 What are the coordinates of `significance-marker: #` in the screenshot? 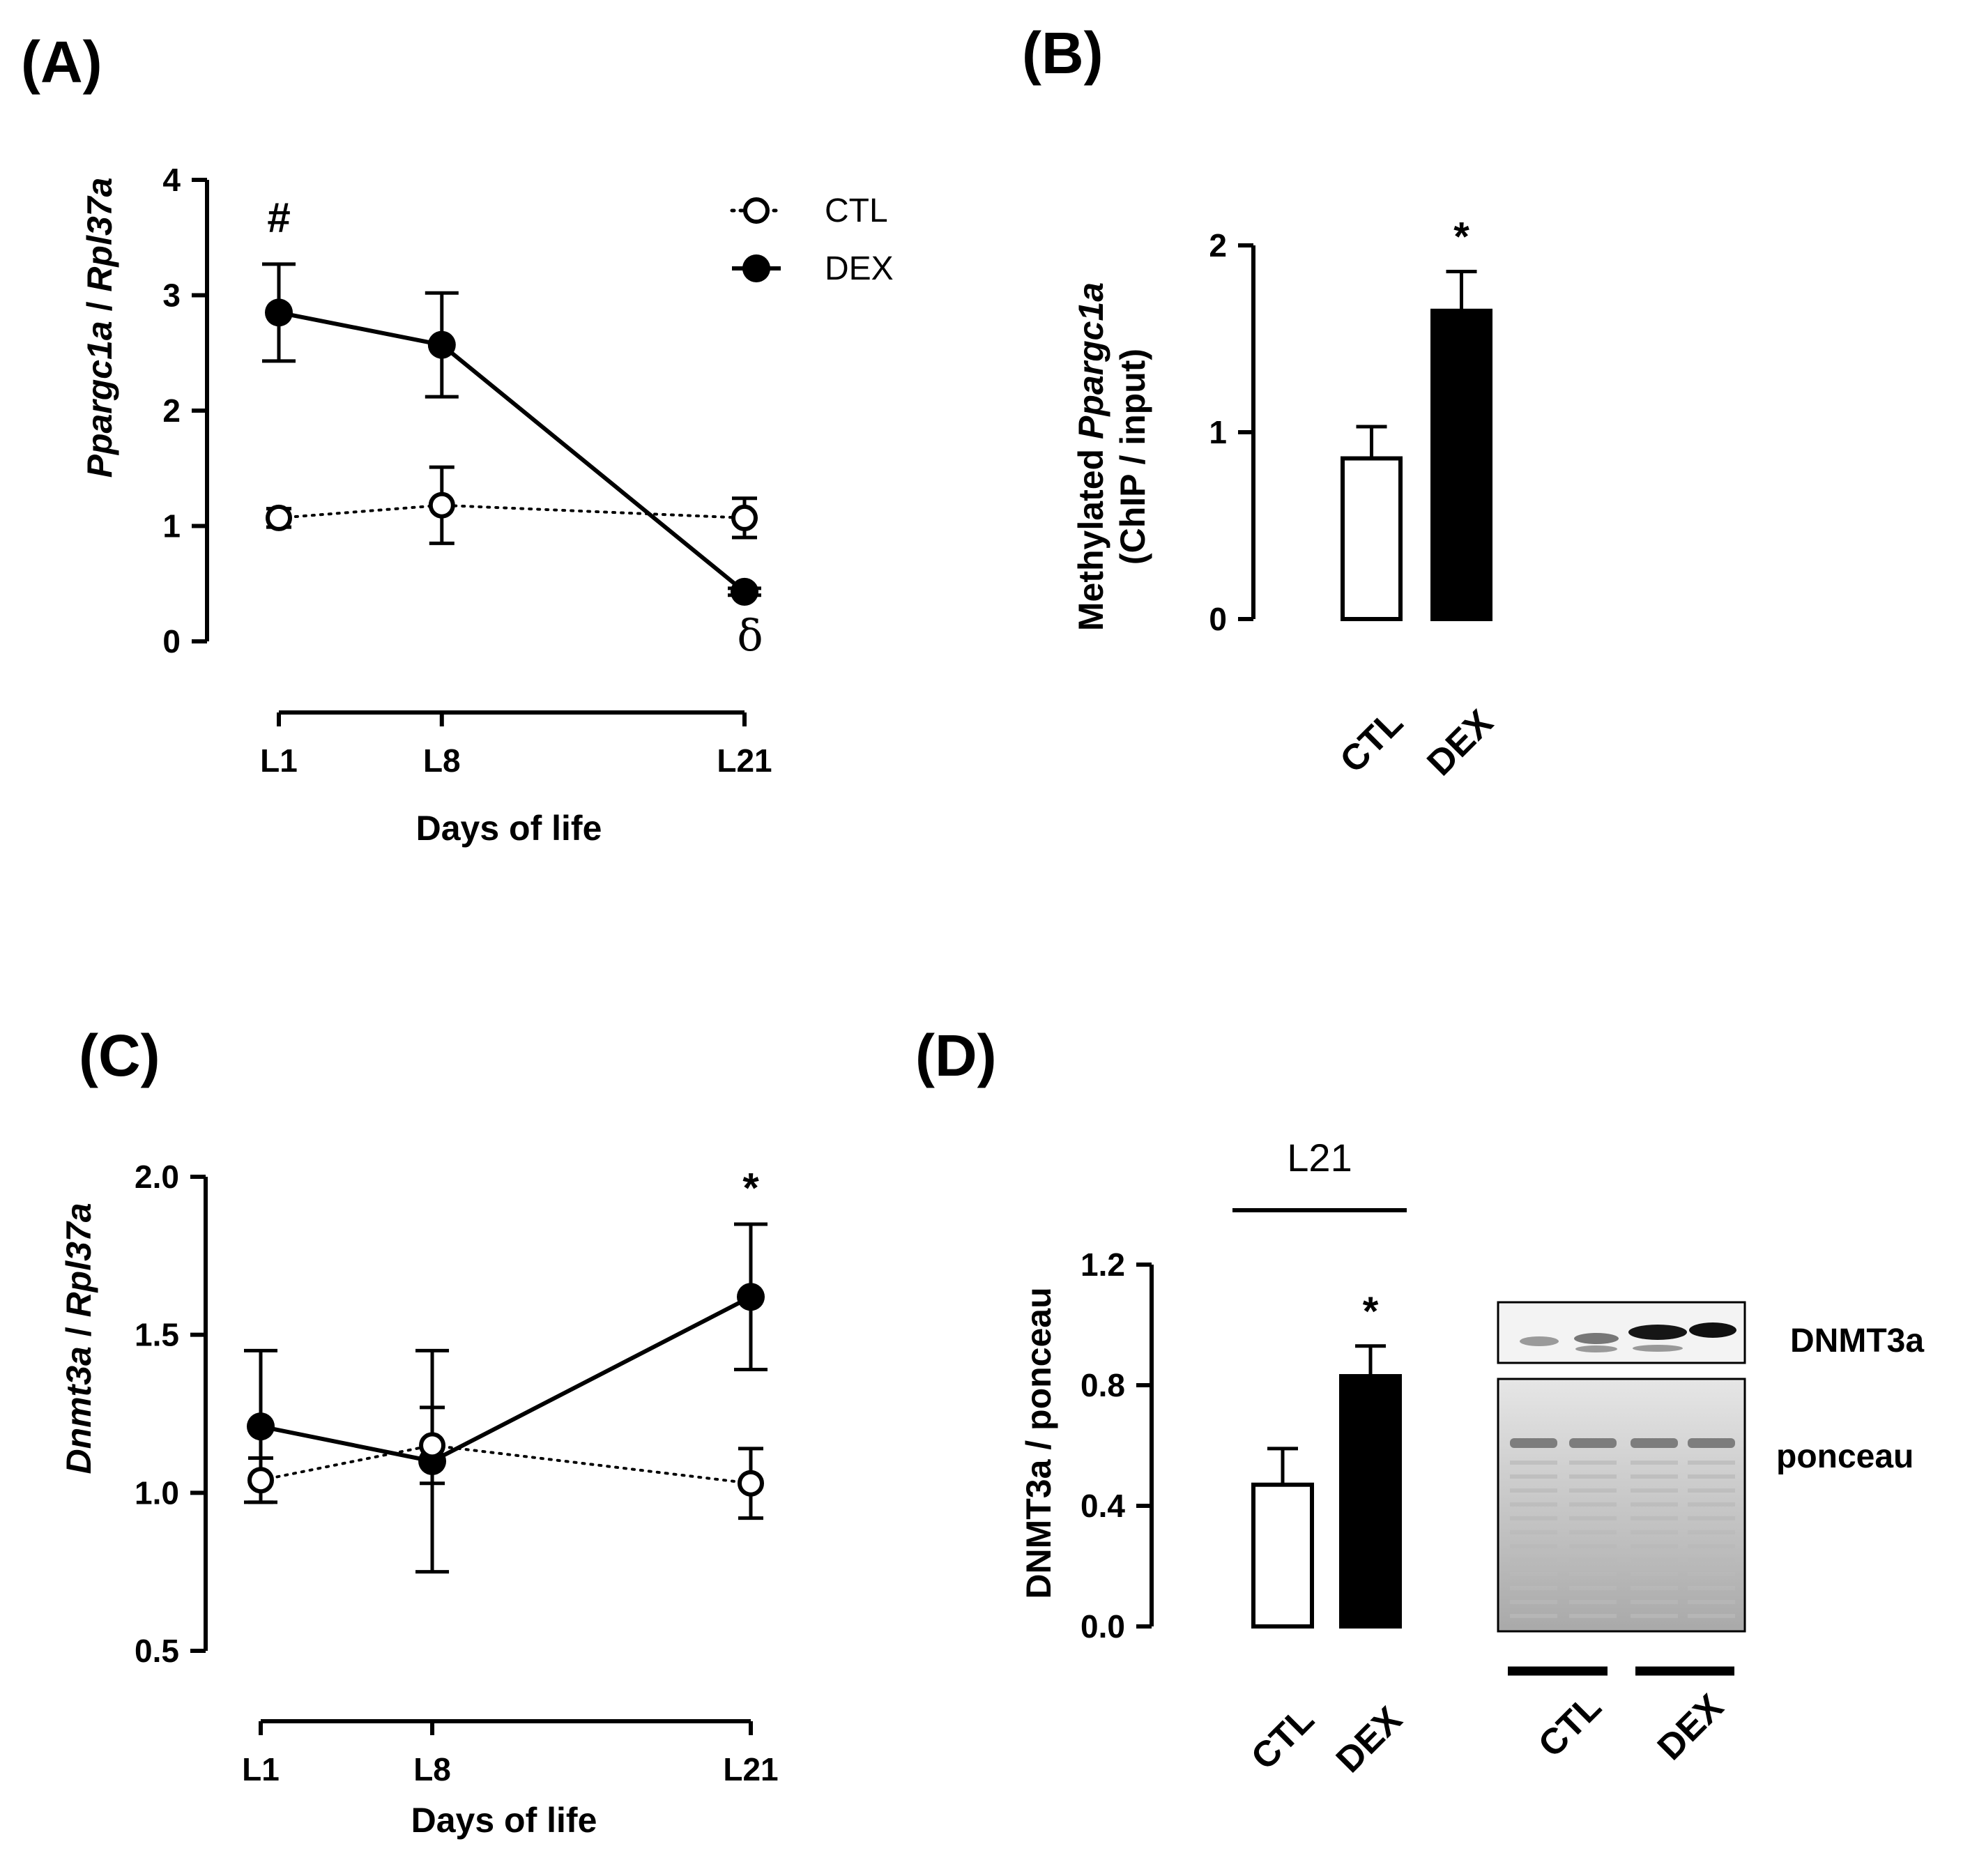 It's located at (279, 217).